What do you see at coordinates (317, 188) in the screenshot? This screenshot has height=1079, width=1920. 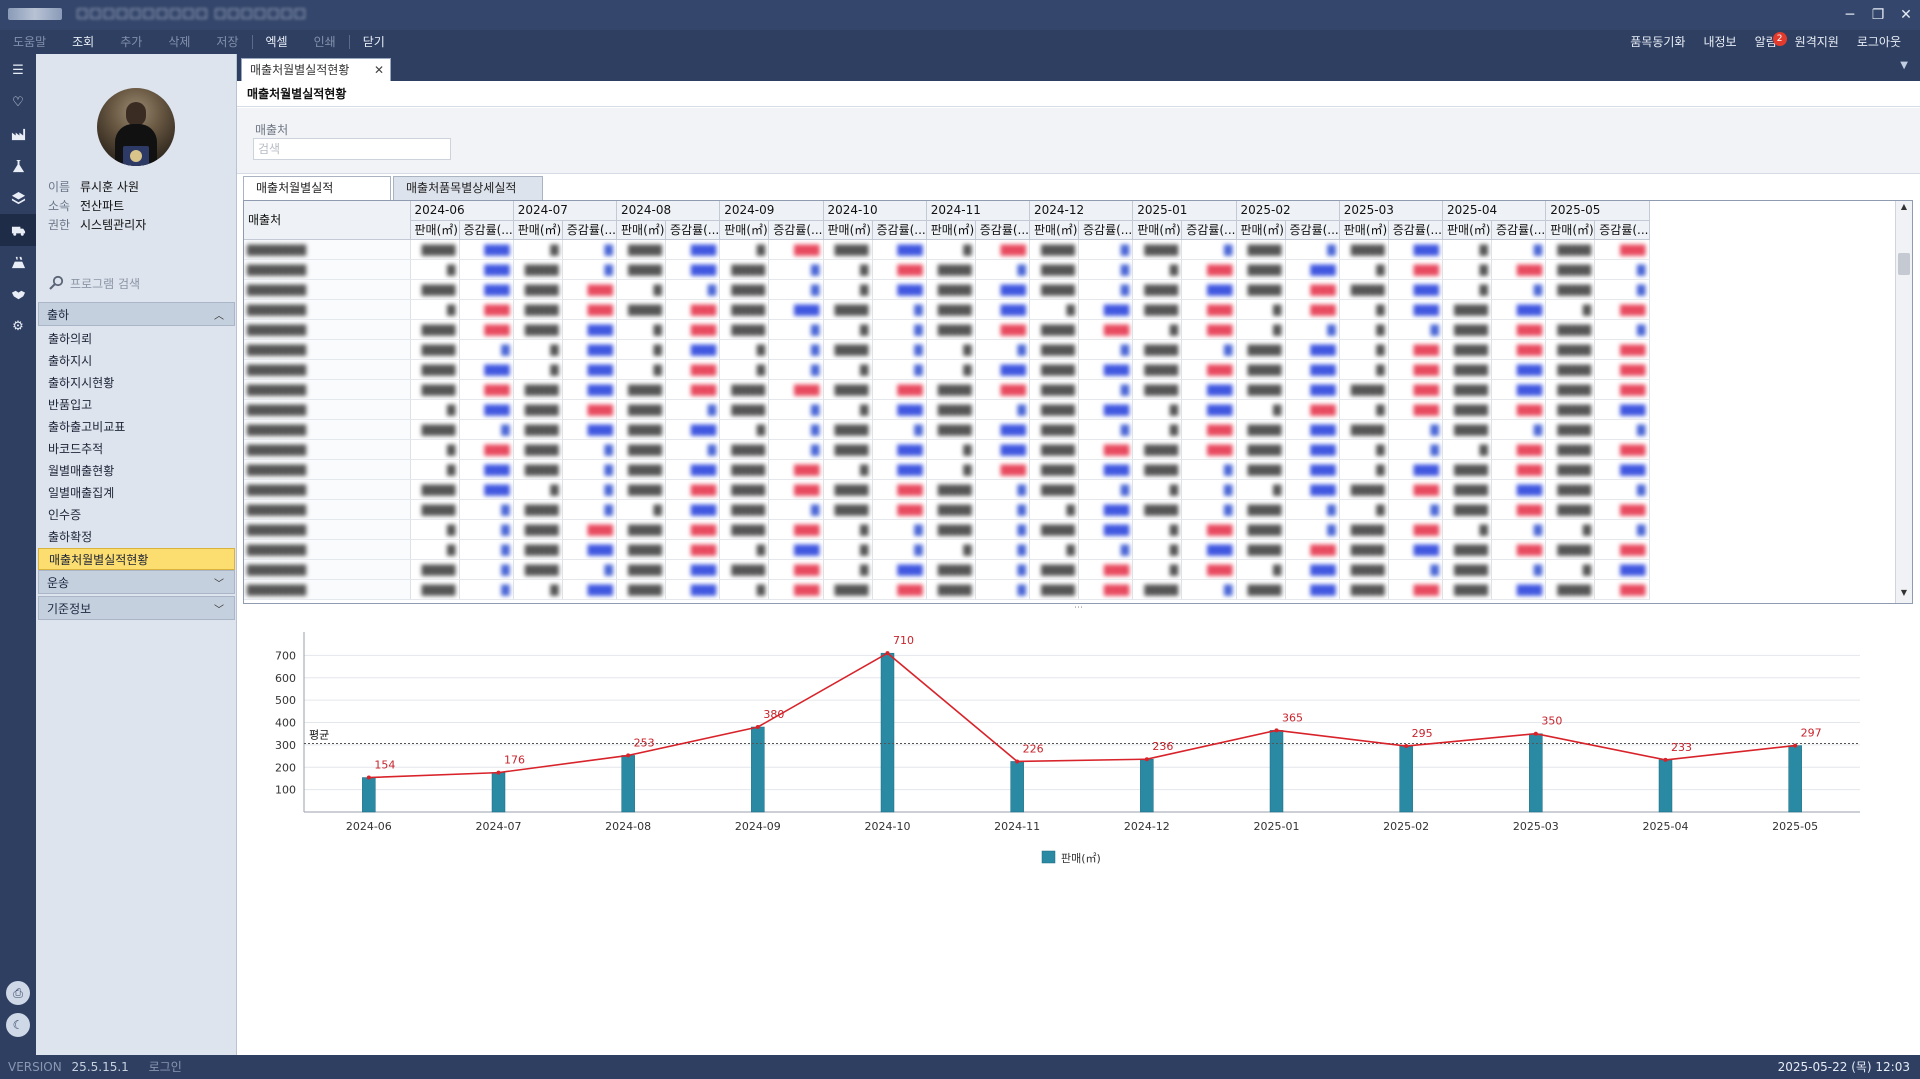 I see `tab-vendor-monthly: 매출처월별실적` at bounding box center [317, 188].